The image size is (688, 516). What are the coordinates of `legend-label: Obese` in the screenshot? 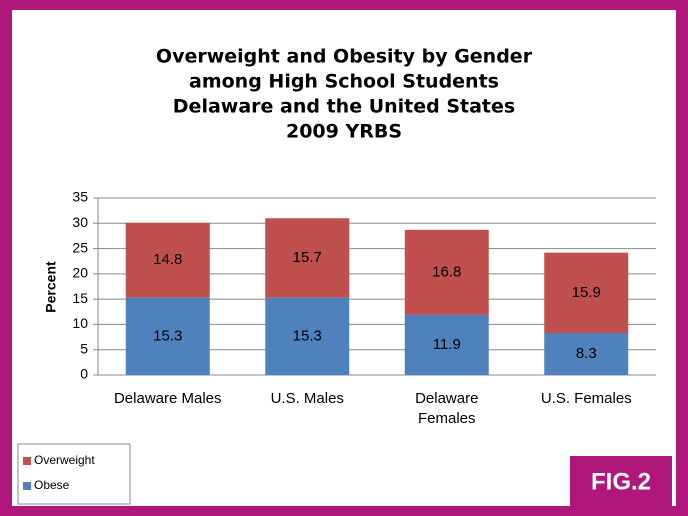 It's located at (52, 485).